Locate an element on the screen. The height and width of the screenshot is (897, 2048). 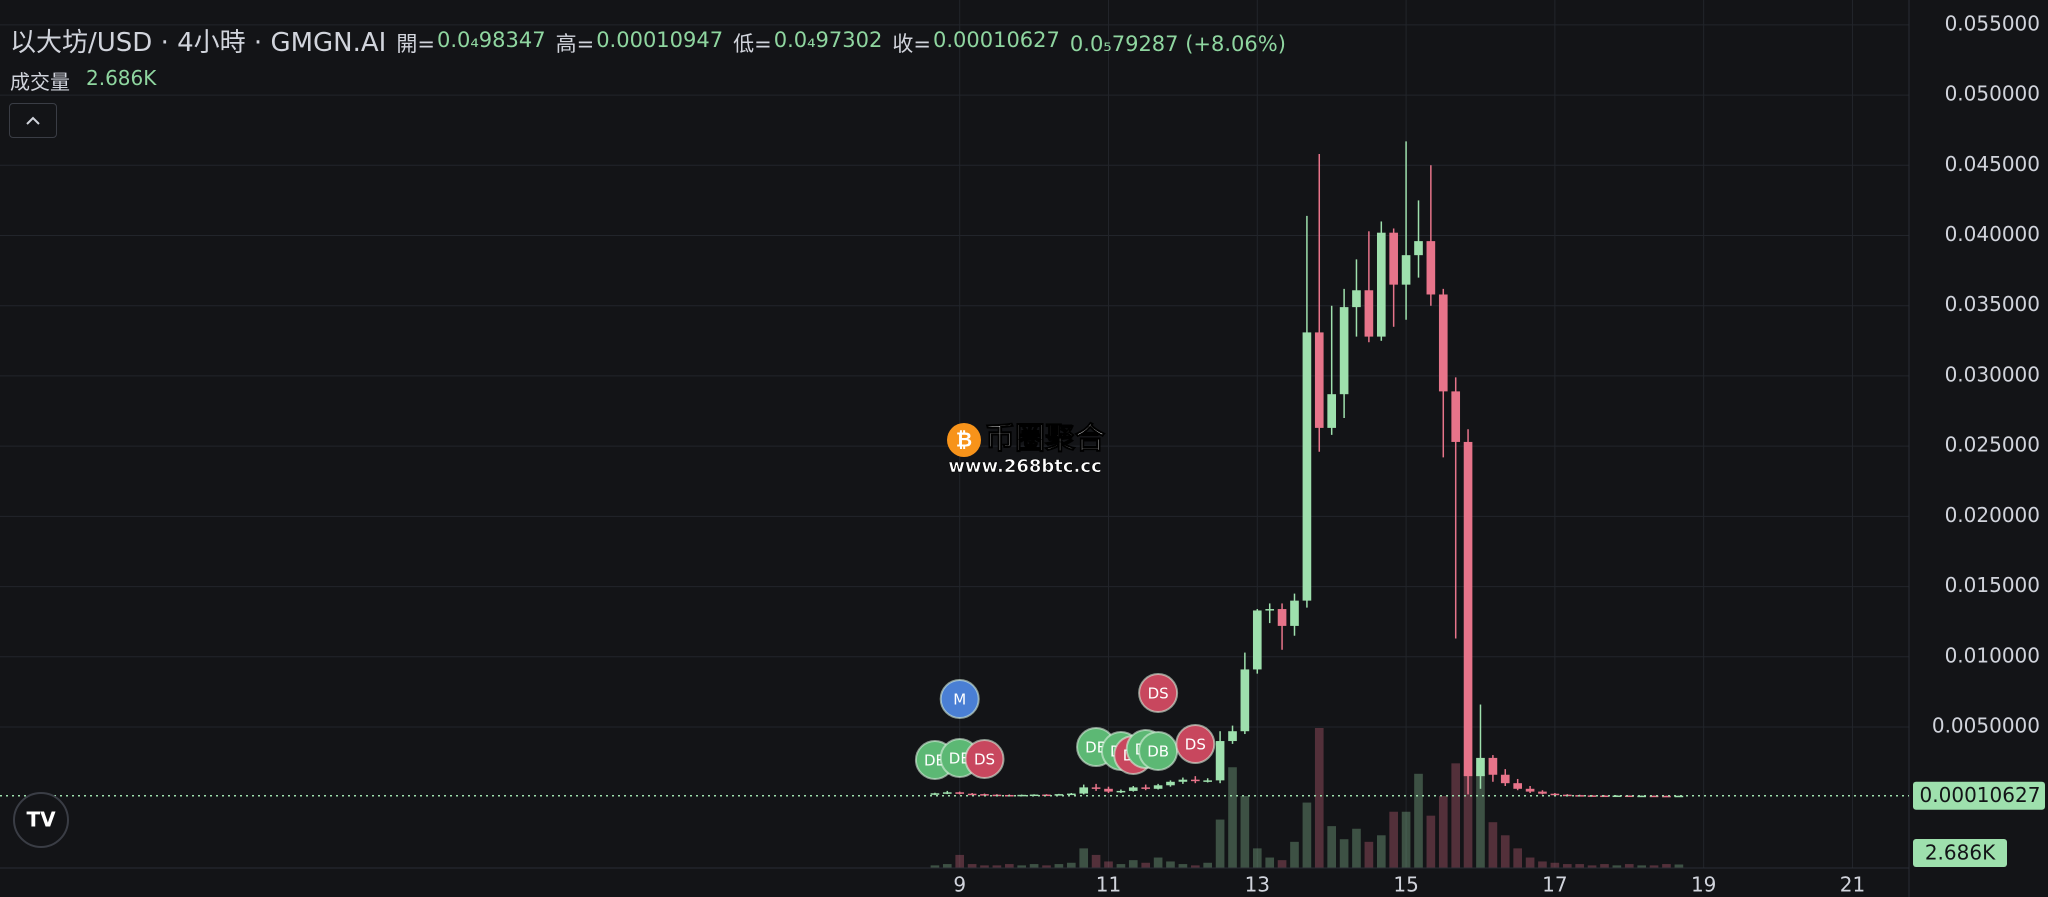
y-tick-label: 0.025000 is located at coordinates (1992, 445).